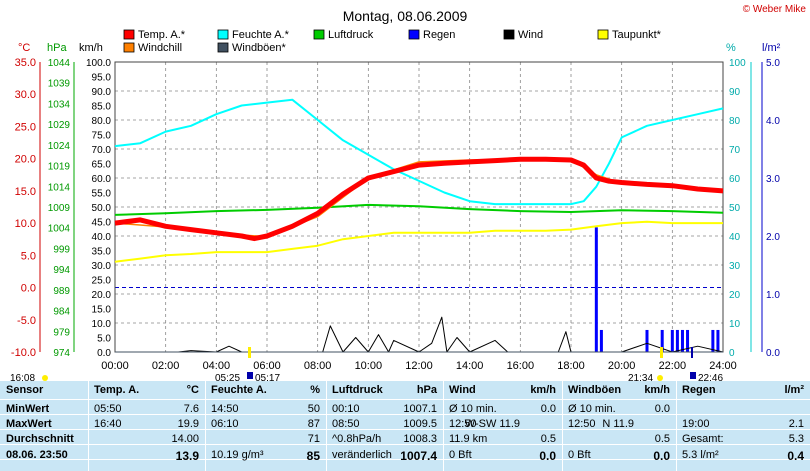  What do you see at coordinates (104, 339) in the screenshot?
I see `wind-tick-19: 5.0` at bounding box center [104, 339].